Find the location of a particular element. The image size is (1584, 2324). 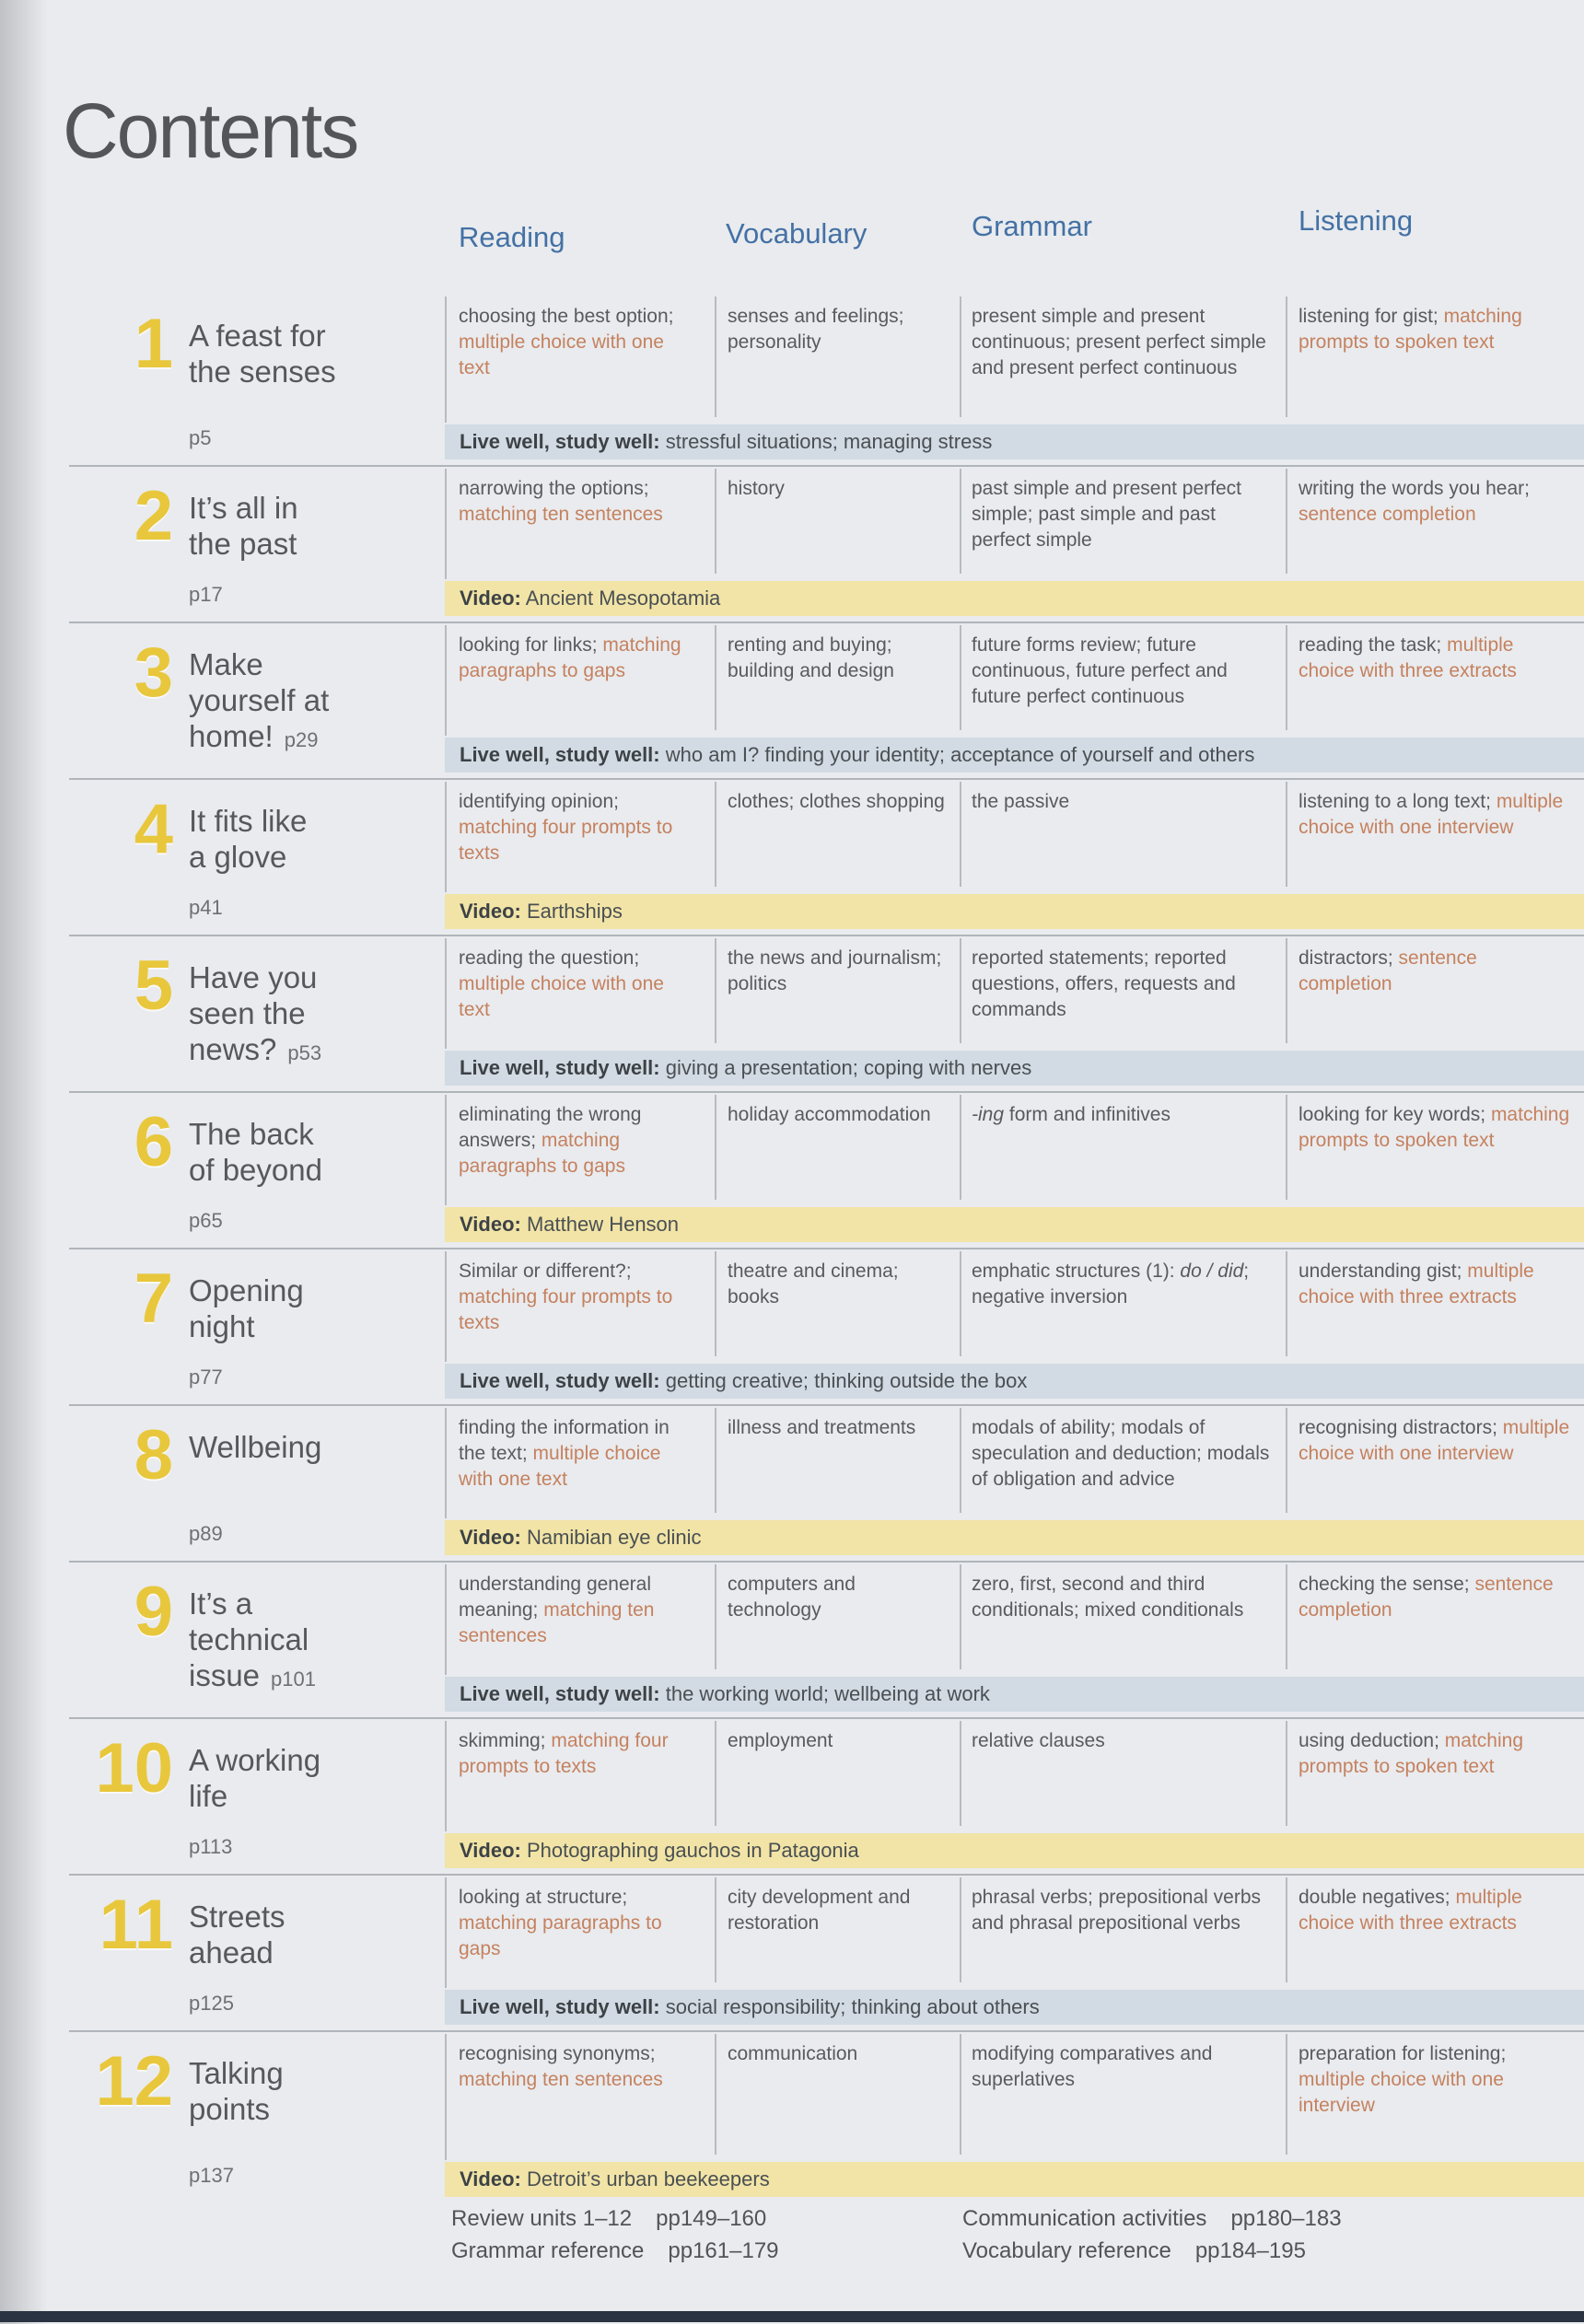

unit-page-ref: p17 is located at coordinates (206, 594).